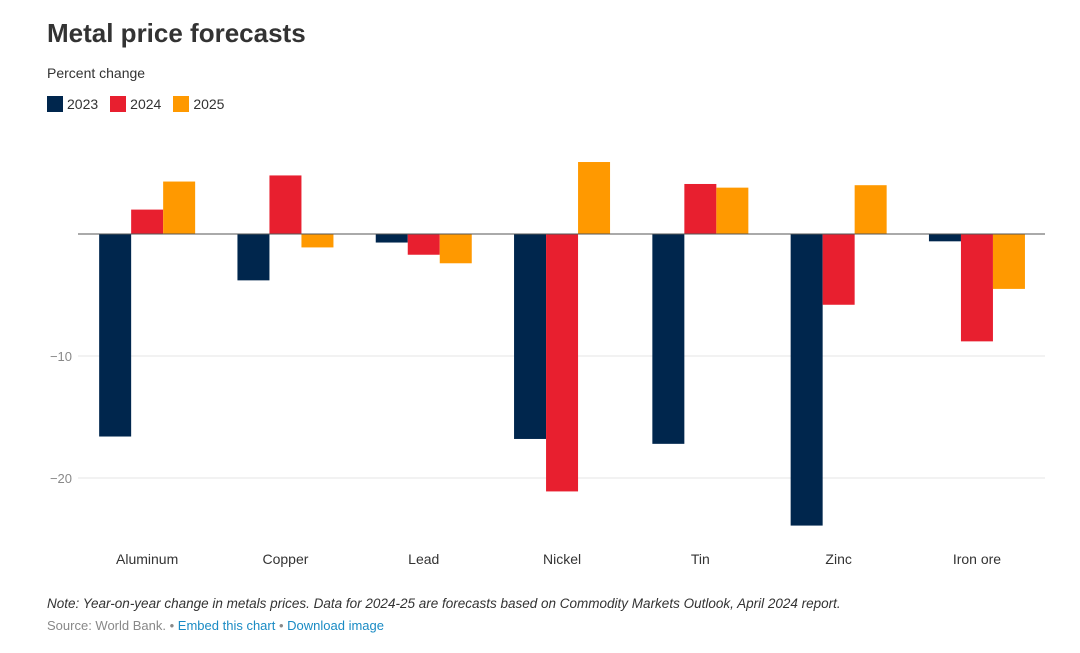 This screenshot has height=653, width=1080. I want to click on bar-iron-ore-2024, so click(976, 288).